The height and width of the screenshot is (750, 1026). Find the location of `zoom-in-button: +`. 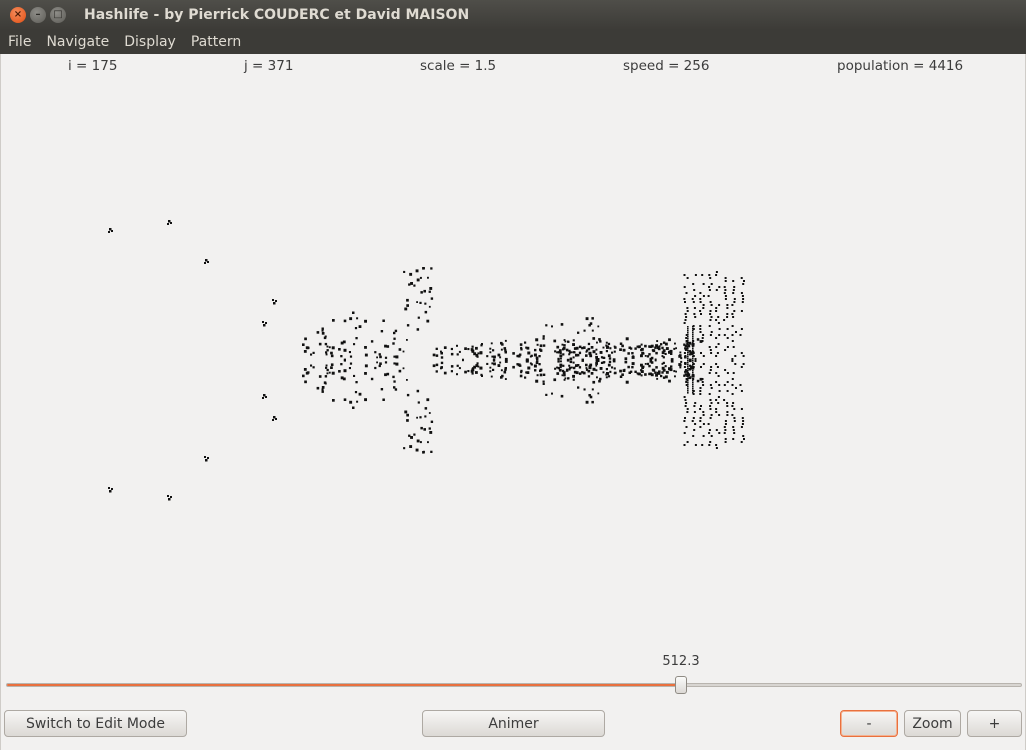

zoom-in-button: + is located at coordinates (994, 723).